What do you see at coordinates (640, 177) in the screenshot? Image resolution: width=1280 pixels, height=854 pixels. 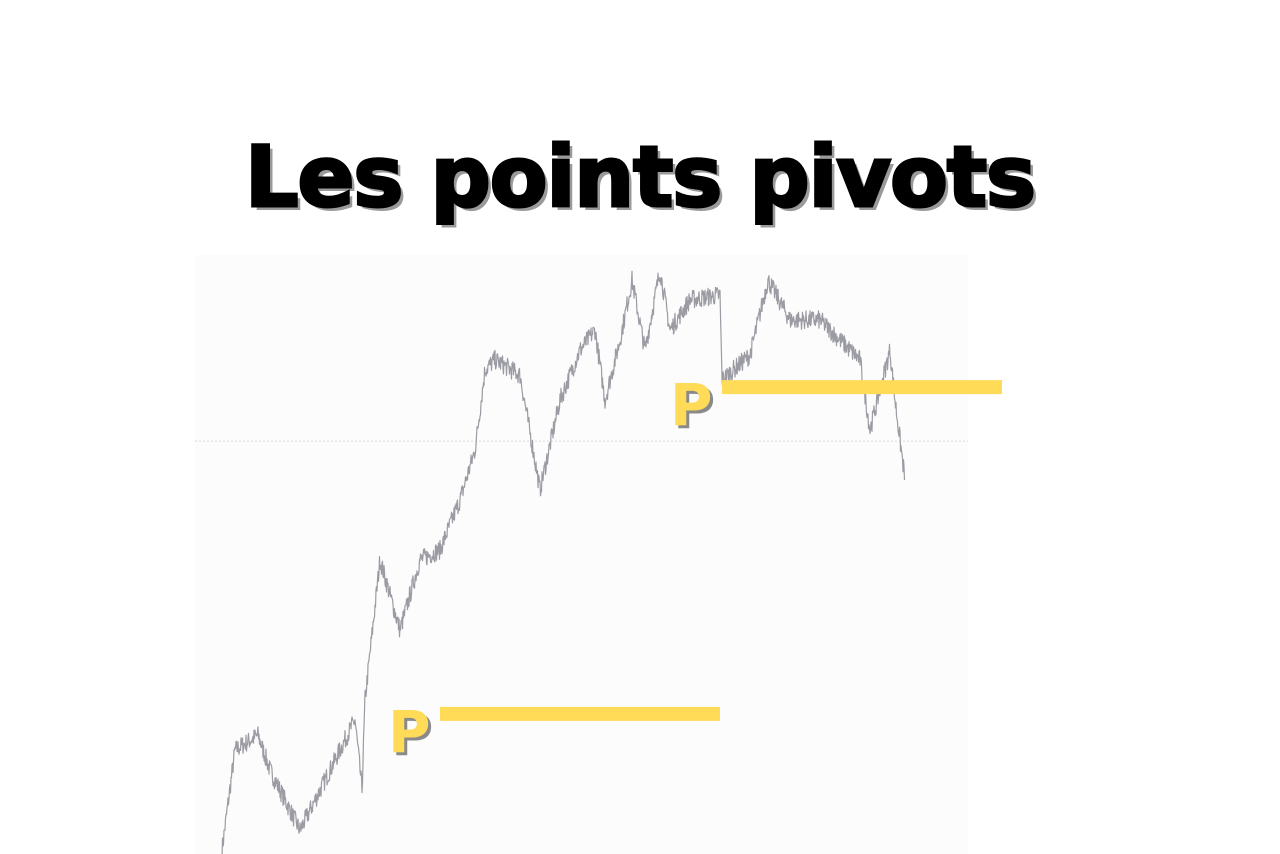 I see `page-title: Les points pivots` at bounding box center [640, 177].